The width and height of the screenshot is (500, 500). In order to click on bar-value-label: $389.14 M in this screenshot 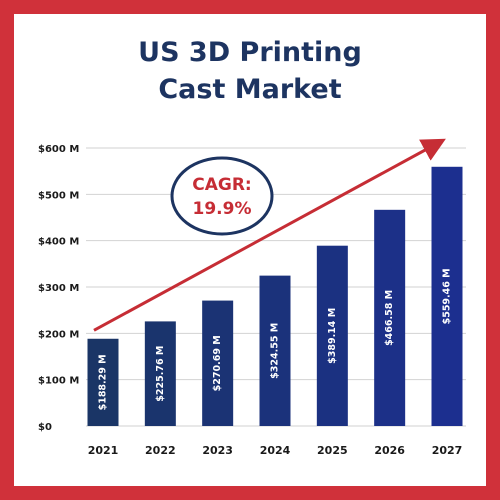, I will do `click(332, 336)`.